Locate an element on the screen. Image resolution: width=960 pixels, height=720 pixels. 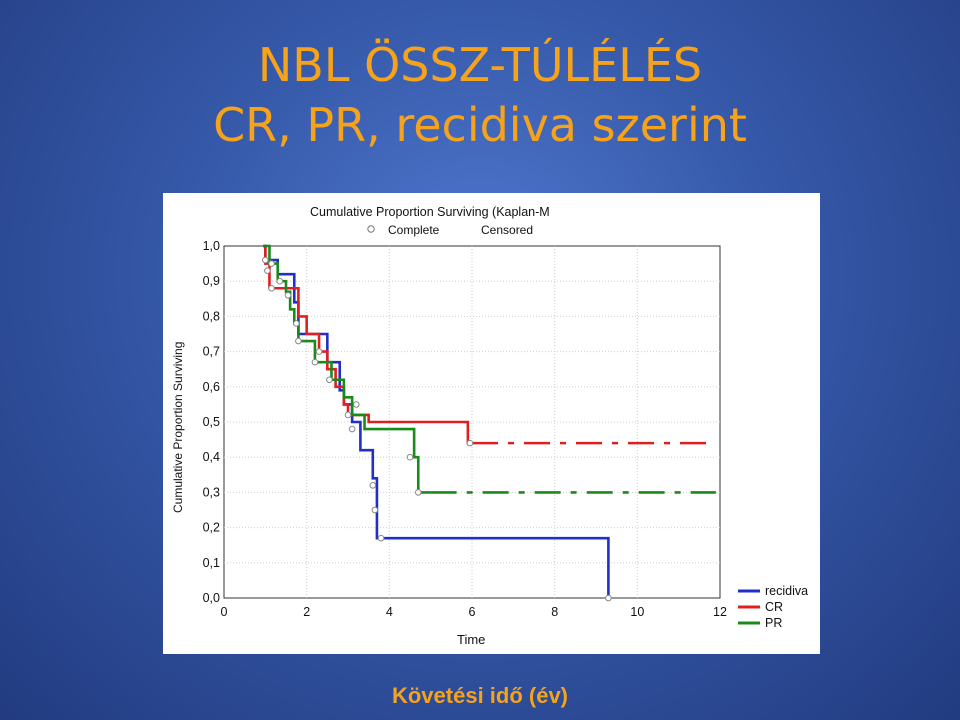
slide-title-line-2: CR, PR, recidiva szerint is located at coordinates (480, 125).